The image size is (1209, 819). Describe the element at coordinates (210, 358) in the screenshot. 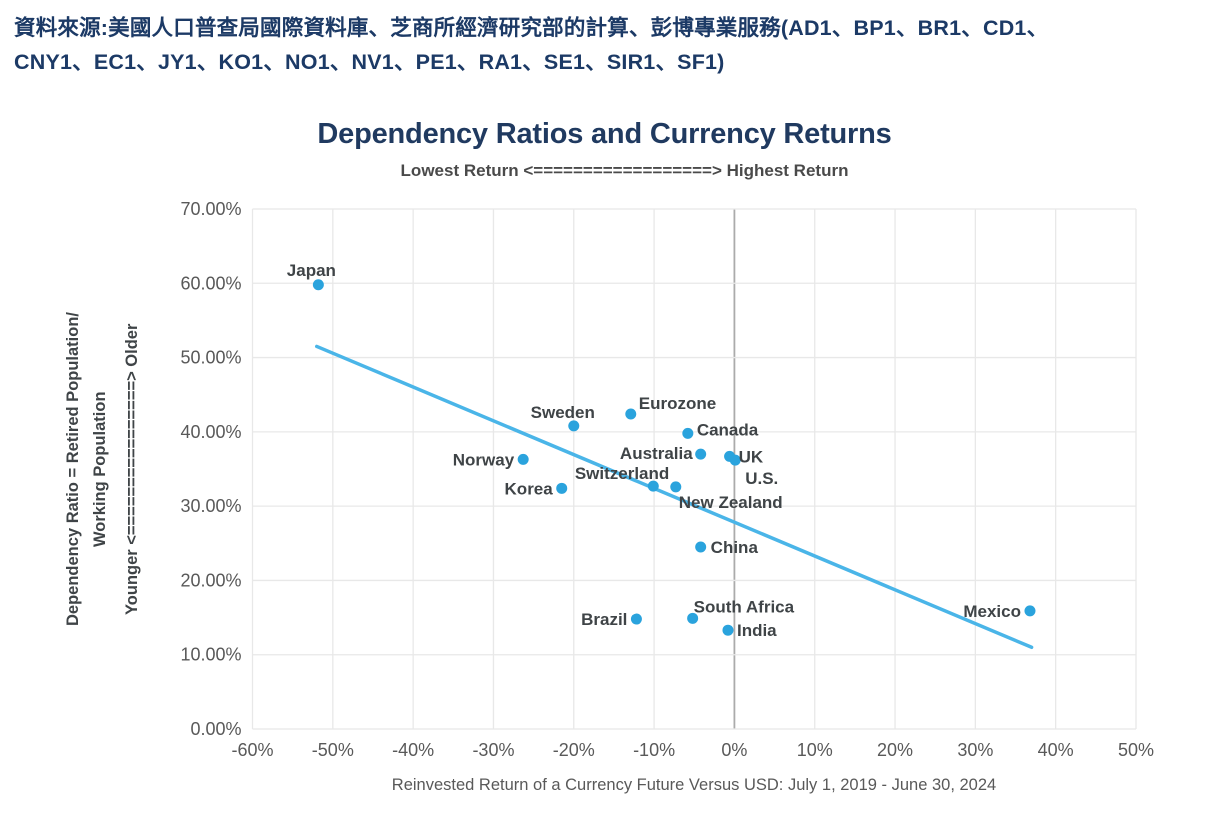

I see `y-tick-label: 50.00%` at that location.